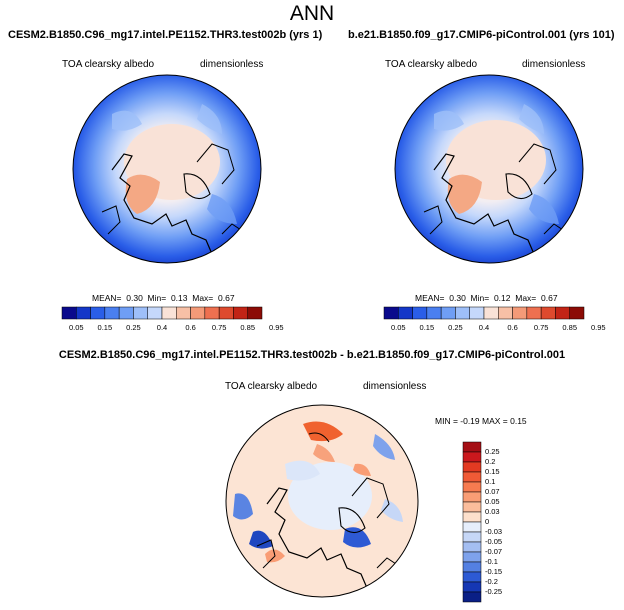 This screenshot has height=610, width=624. I want to click on colorbar-tick-label: -0.2, so click(491, 581).